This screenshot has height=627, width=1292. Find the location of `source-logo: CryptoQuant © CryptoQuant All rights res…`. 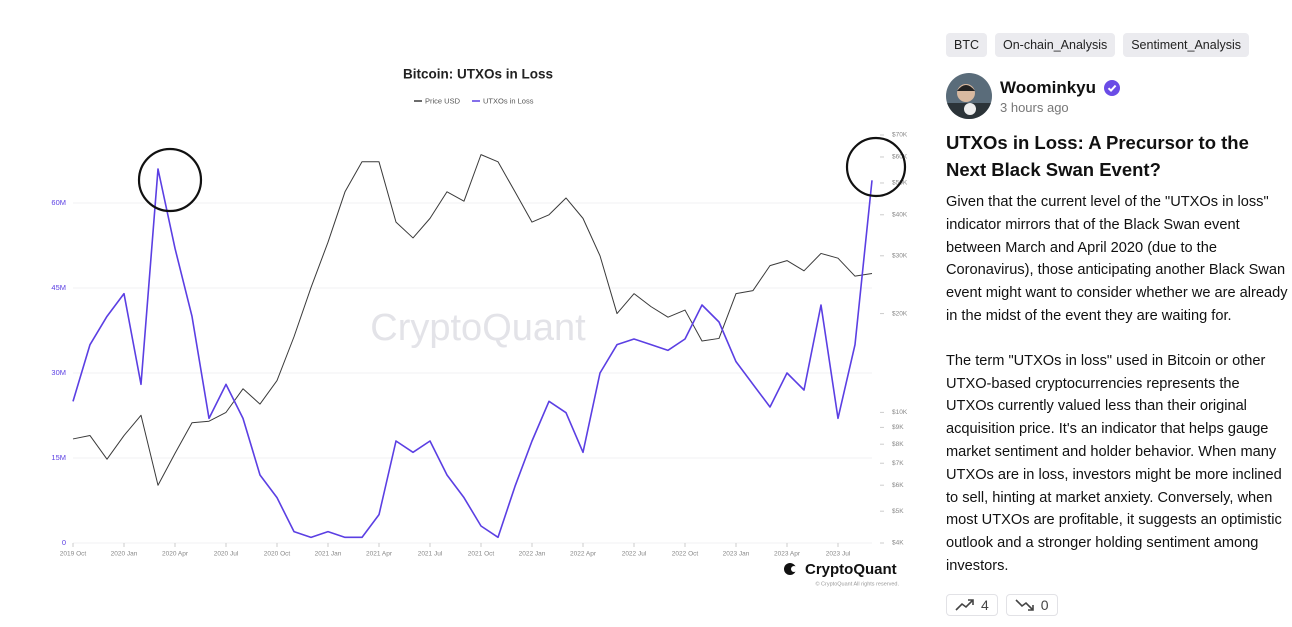

source-logo: CryptoQuant © CryptoQuant All rights res… is located at coordinates (841, 574).